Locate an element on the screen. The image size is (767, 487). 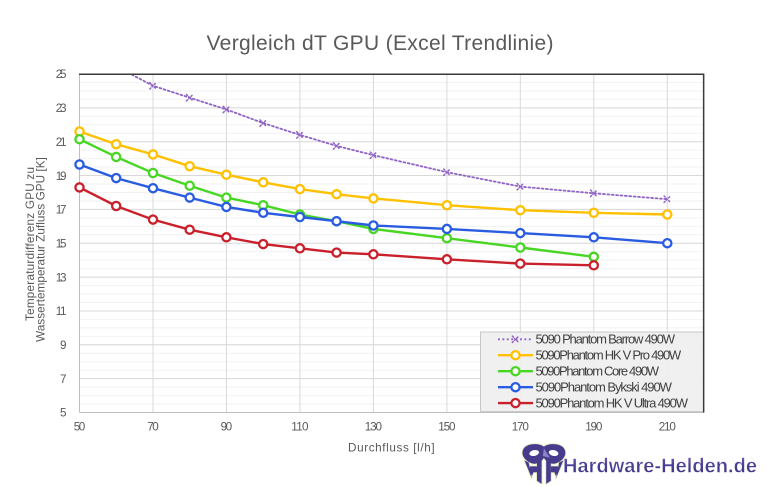
svg-text: 25 is located at coordinates (61, 74).